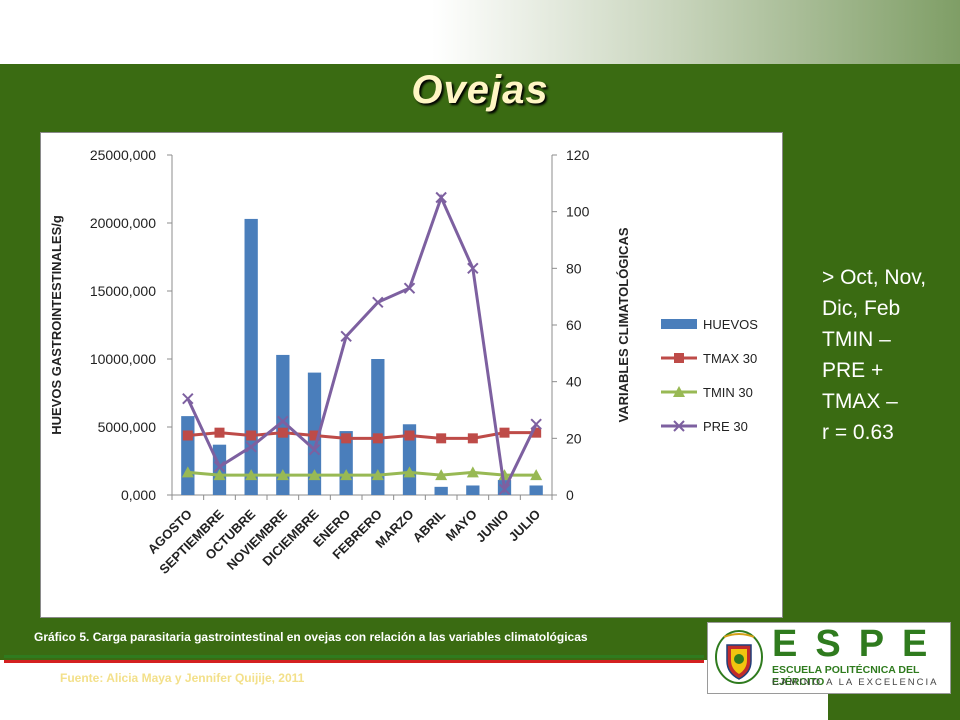  What do you see at coordinates (570, 495) in the screenshot?
I see `y-tick-label-right: 0` at bounding box center [570, 495].